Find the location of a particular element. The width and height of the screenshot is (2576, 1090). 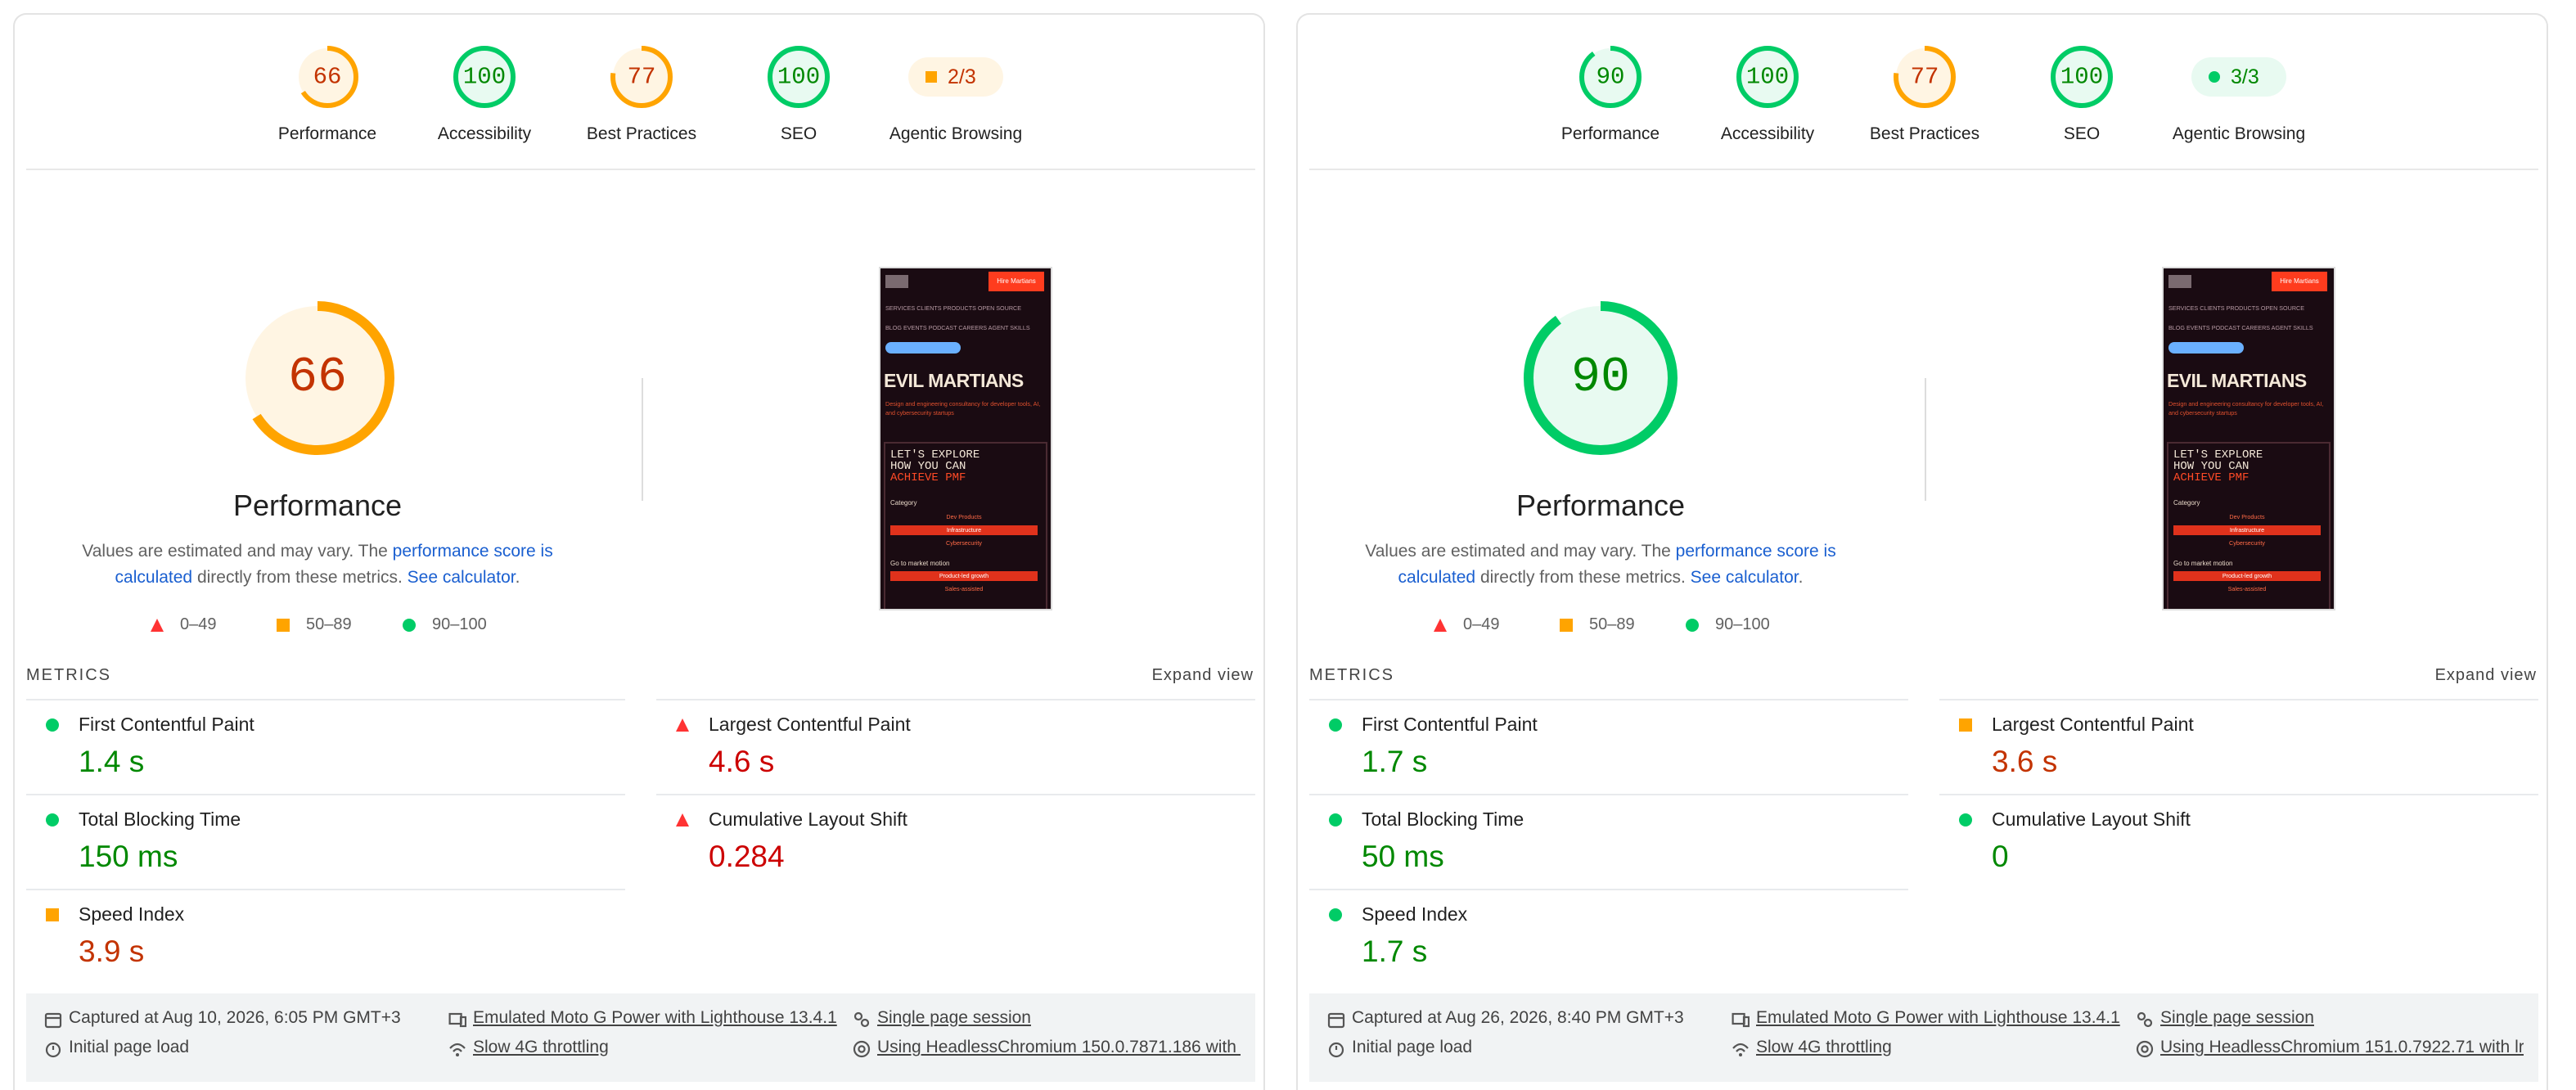

metric-label: First Contentful Paint is located at coordinates (1450, 724).